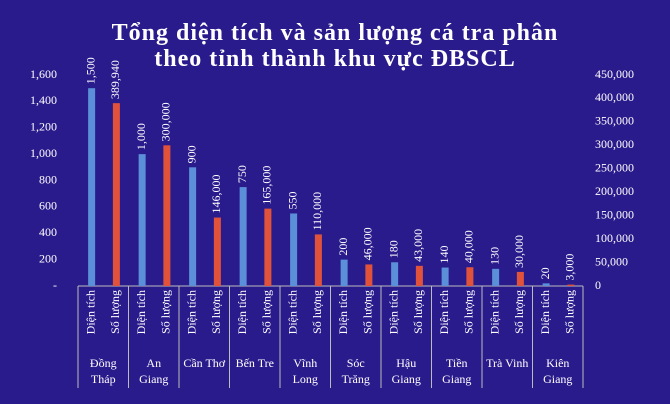 The width and height of the screenshot is (670, 404). What do you see at coordinates (614, 144) in the screenshot?
I see `y2-tick-label: 300,000` at bounding box center [614, 144].